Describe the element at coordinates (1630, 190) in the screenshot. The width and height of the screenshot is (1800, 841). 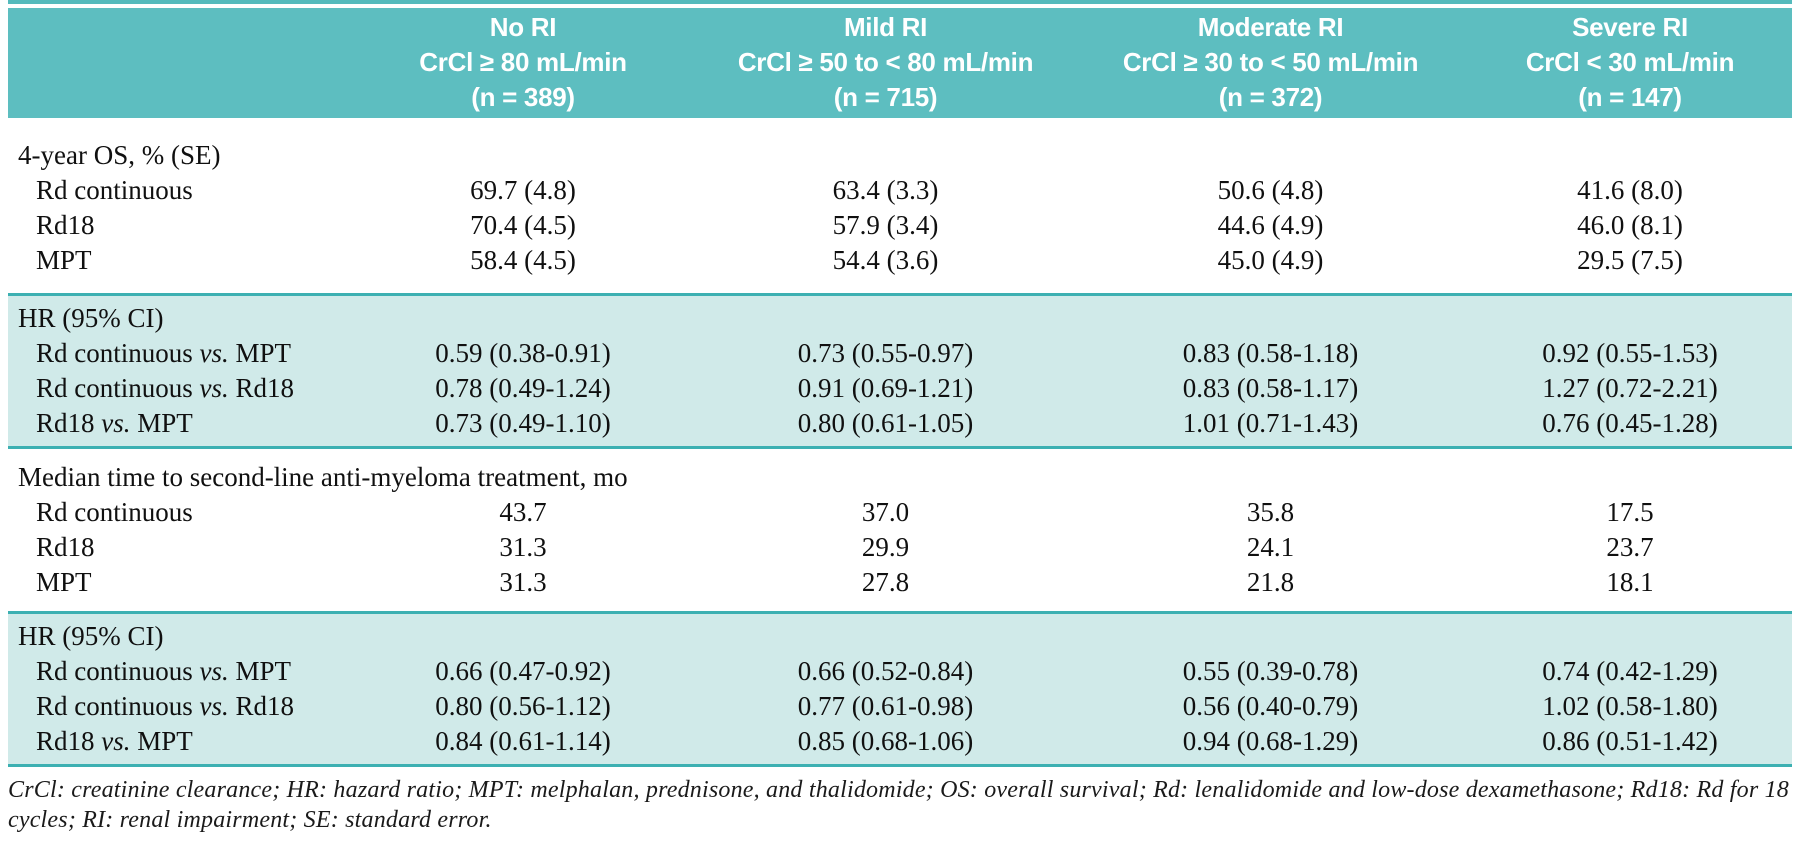
I see `table-cell: 41.6 (8.0)` at that location.